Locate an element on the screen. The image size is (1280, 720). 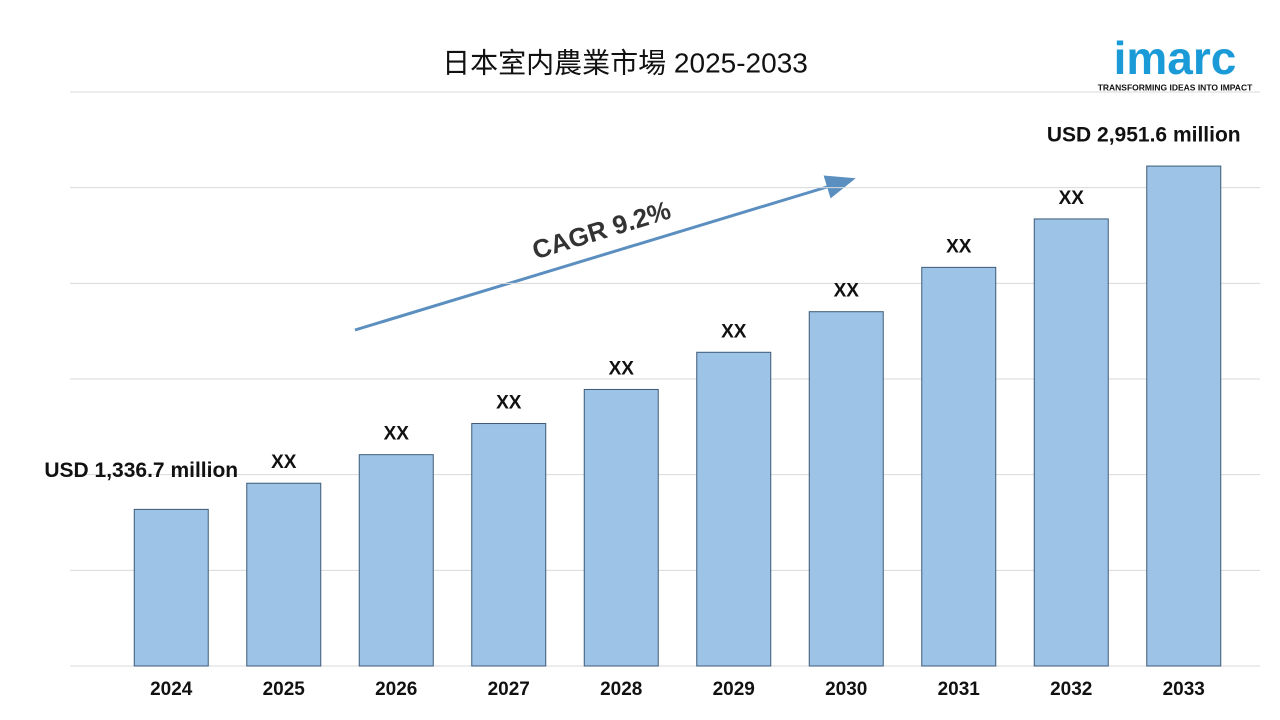
x-tick-label: 2027 is located at coordinates (509, 689).